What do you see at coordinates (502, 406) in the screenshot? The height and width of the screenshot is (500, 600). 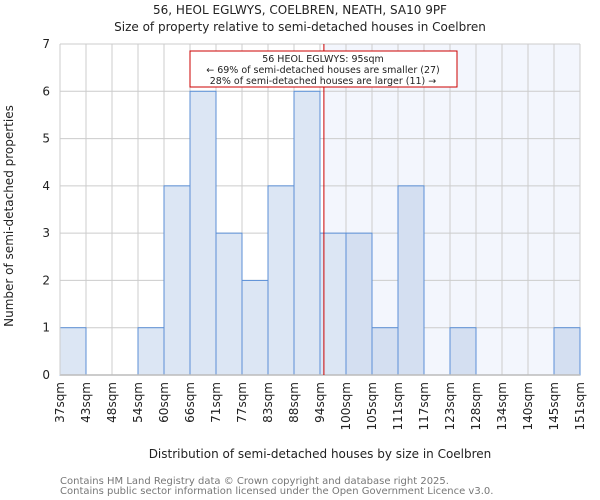 I see `x-tick-label: 134sqm` at bounding box center [502, 406].